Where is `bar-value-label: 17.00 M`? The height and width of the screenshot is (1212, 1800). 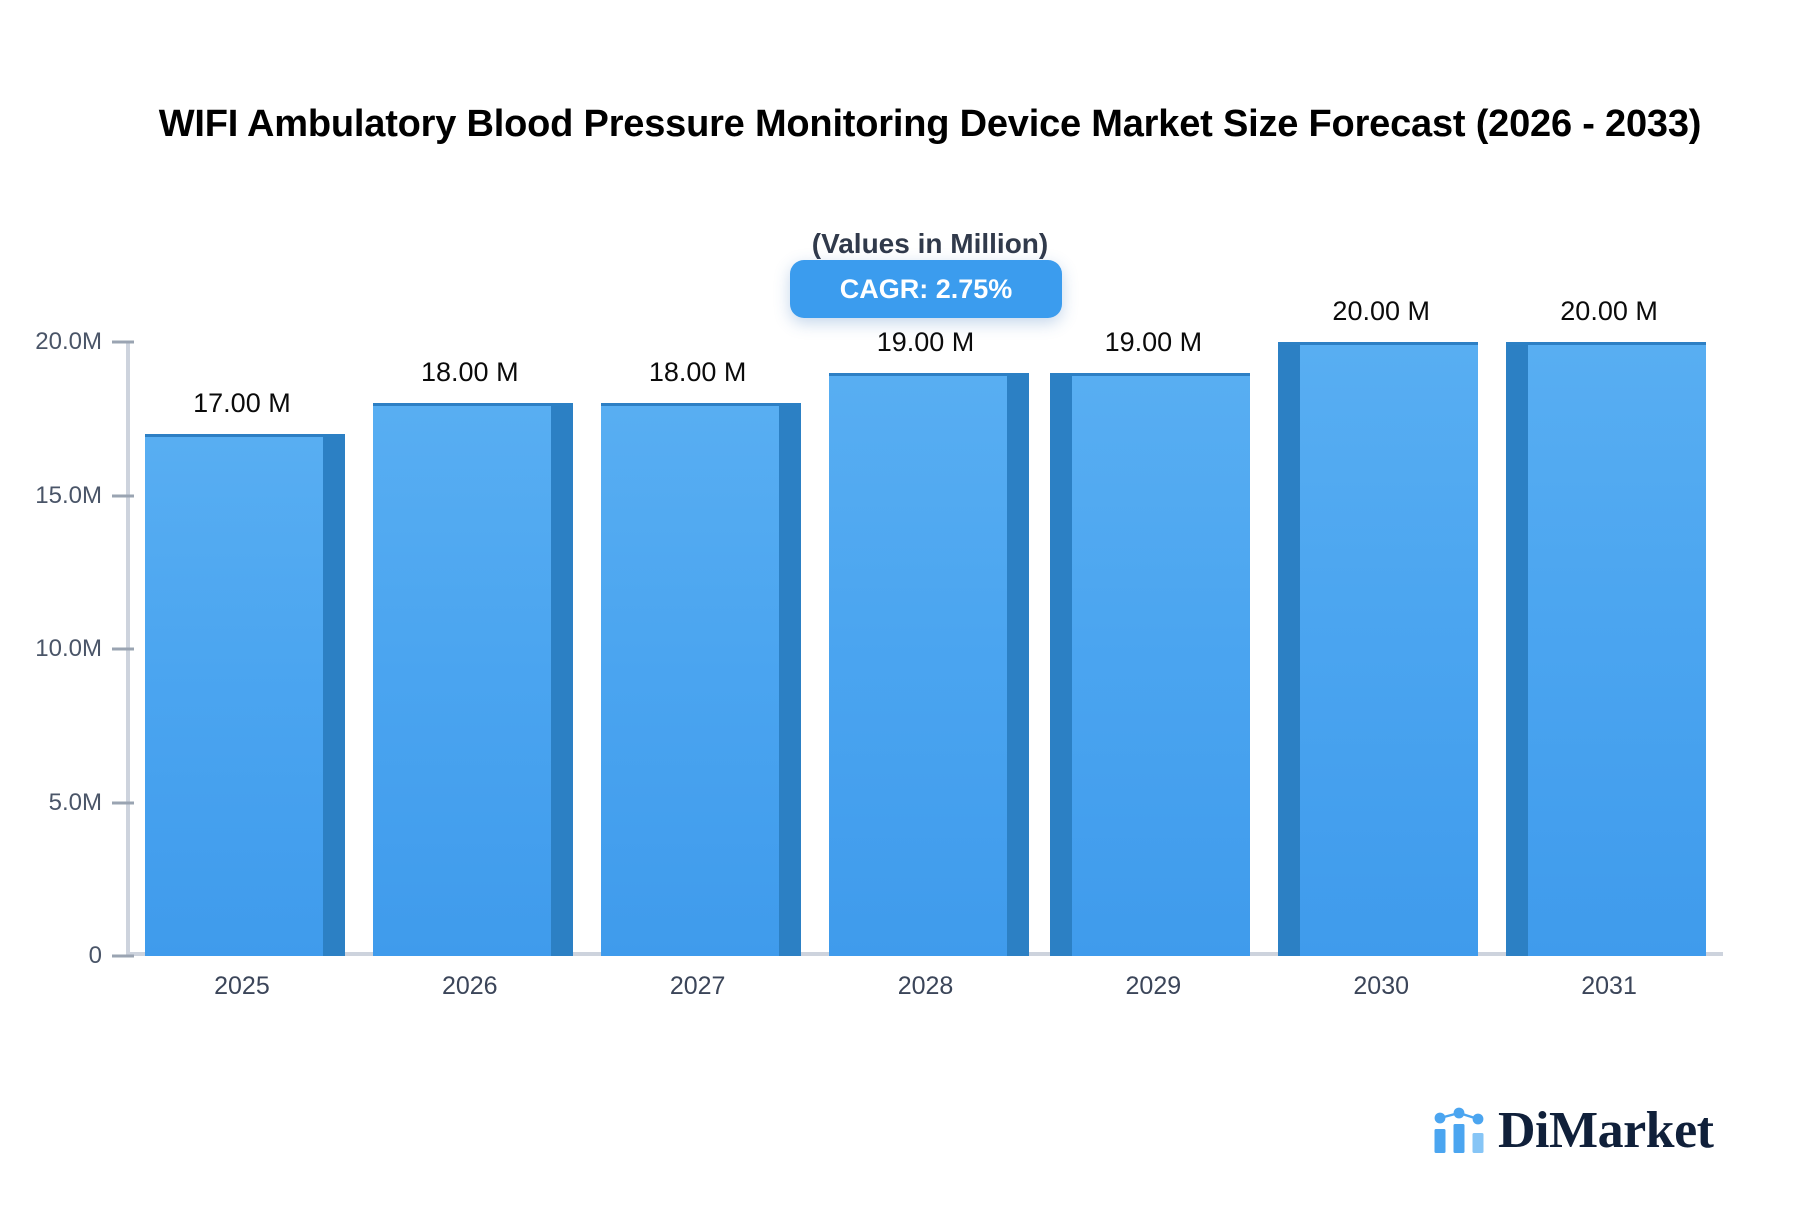 bar-value-label: 17.00 M is located at coordinates (242, 403).